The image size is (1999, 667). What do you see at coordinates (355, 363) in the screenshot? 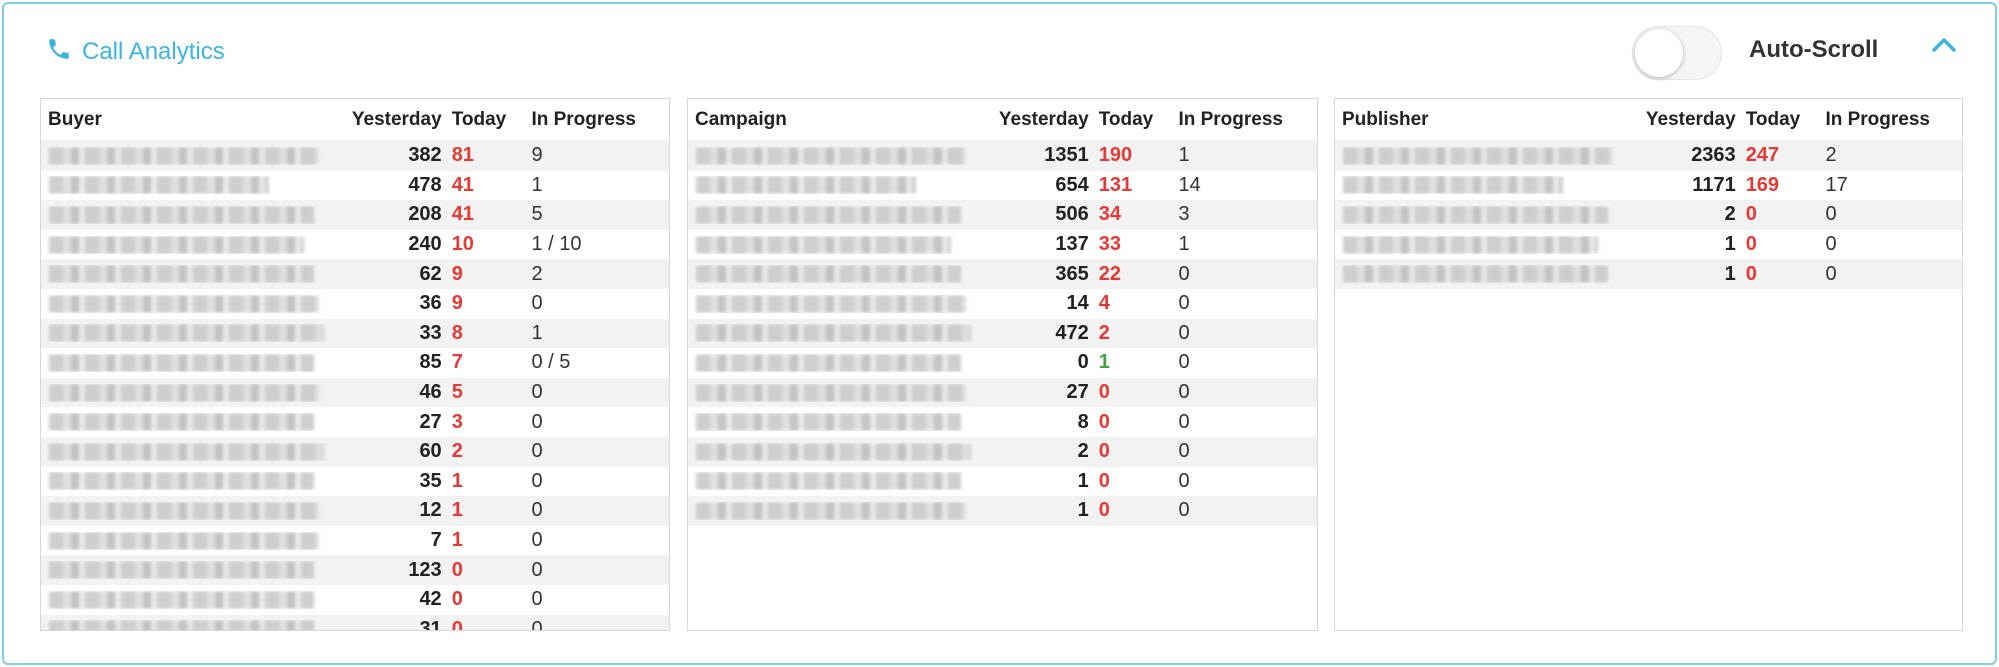
I see `table-row: 85 7 0 / 5` at bounding box center [355, 363].